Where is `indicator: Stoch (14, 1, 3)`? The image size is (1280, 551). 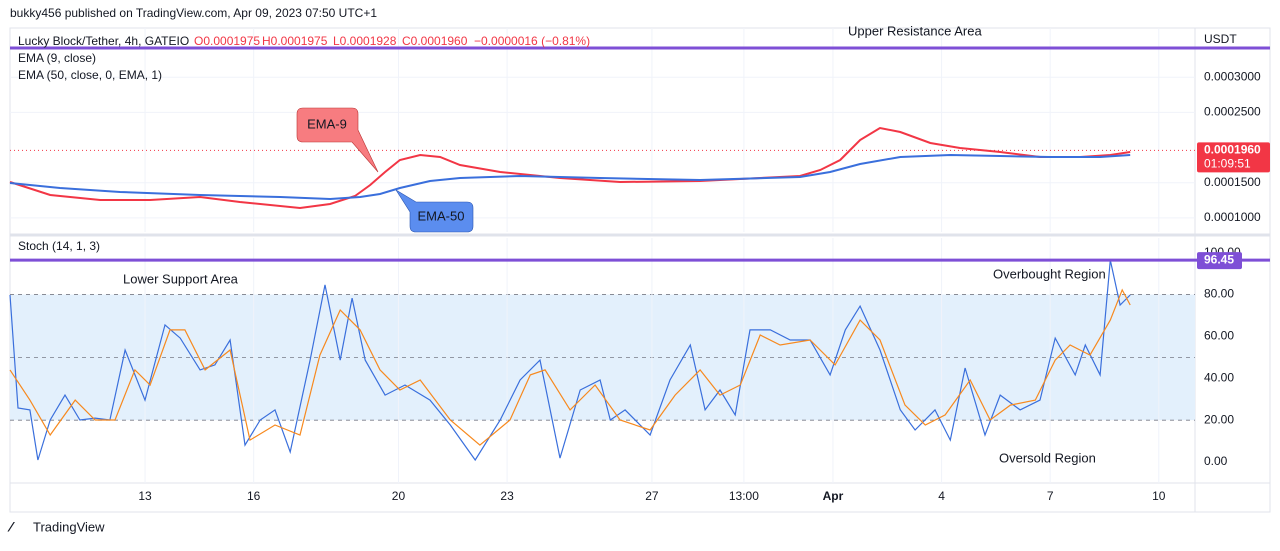
indicator: Stoch (14, 1, 3) is located at coordinates (59, 246).